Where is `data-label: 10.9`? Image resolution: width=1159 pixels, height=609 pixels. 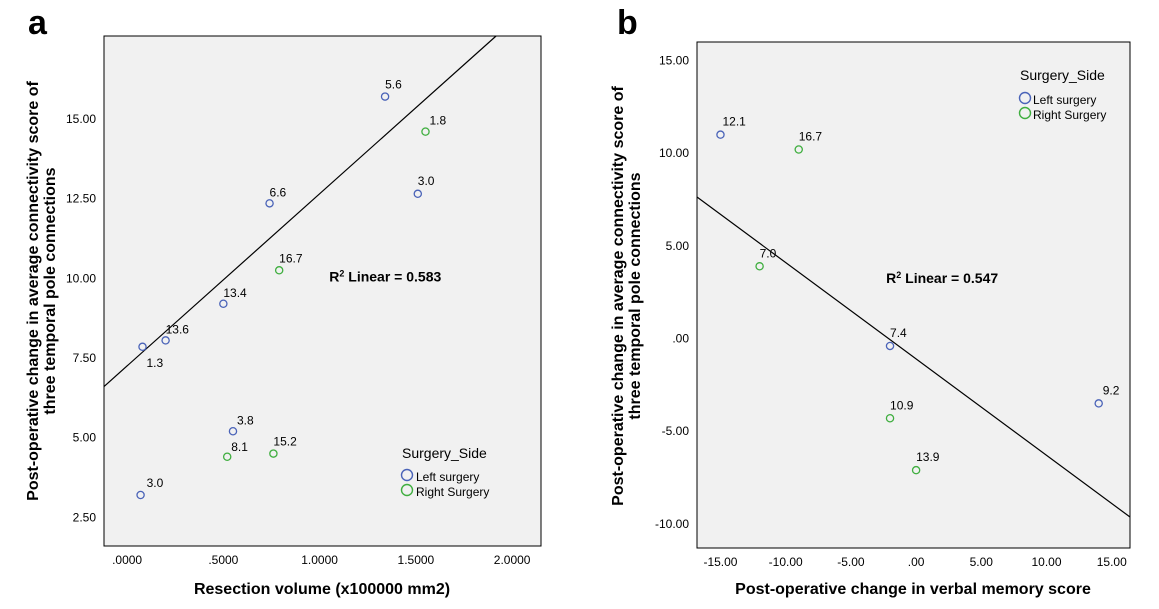 data-label: 10.9 is located at coordinates (902, 405).